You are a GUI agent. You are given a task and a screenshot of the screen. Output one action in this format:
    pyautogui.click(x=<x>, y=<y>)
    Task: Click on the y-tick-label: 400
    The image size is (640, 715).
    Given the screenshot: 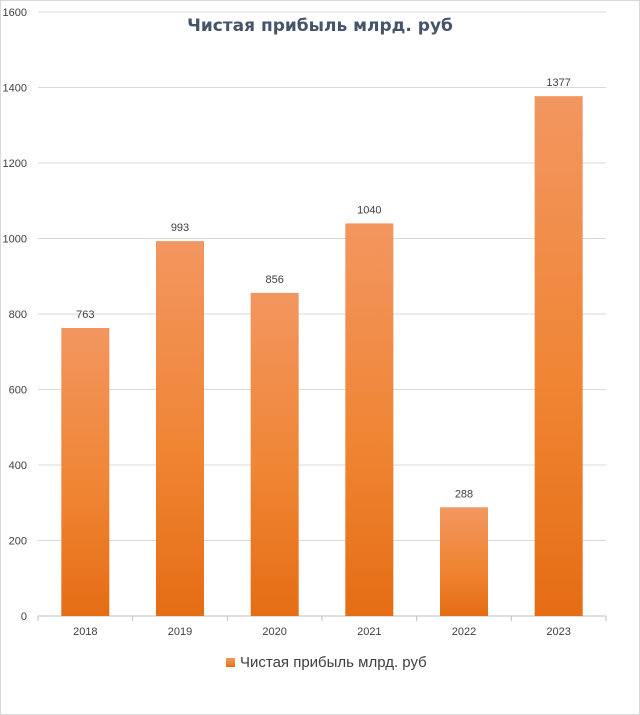 What is the action you would take?
    pyautogui.click(x=18, y=466)
    